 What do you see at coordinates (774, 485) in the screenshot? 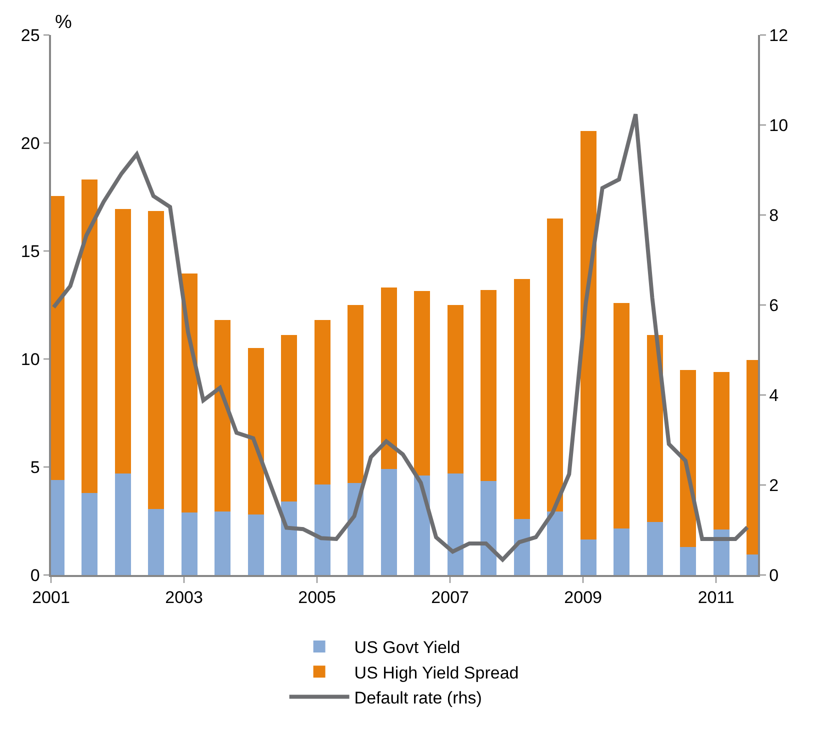
I see `y2-tick-label: 2` at bounding box center [774, 485].